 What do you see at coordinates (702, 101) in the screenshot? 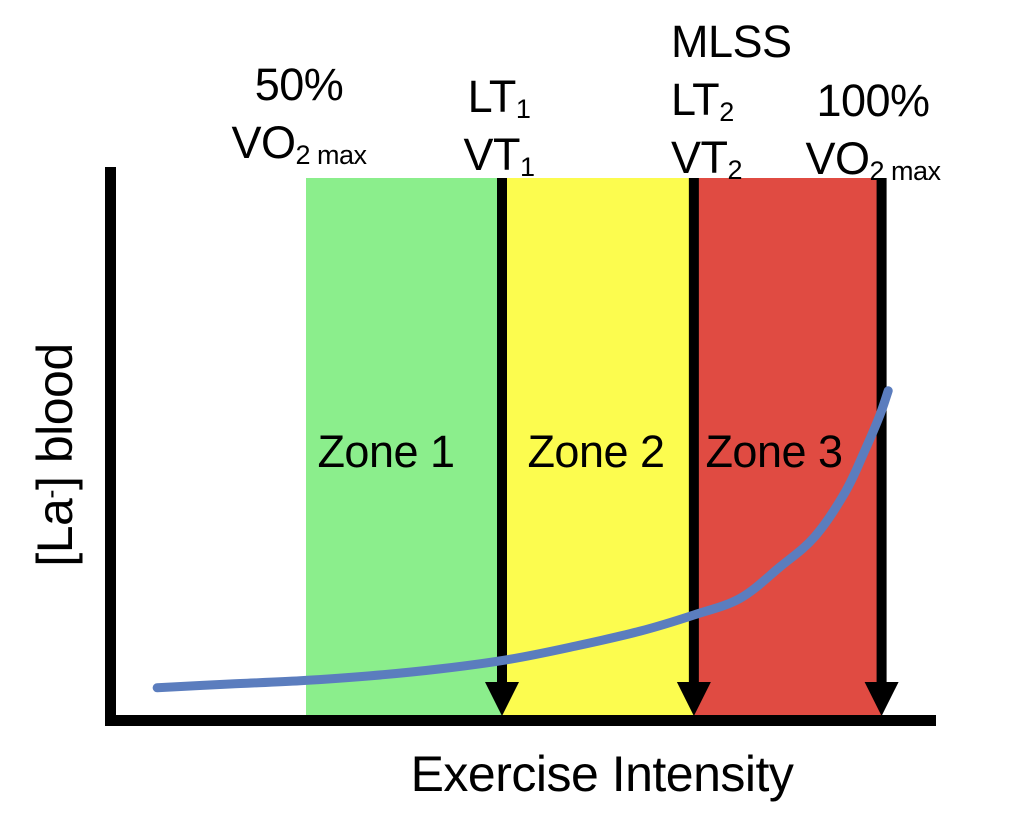
I see `marker-label-line: LT2` at bounding box center [702, 101].